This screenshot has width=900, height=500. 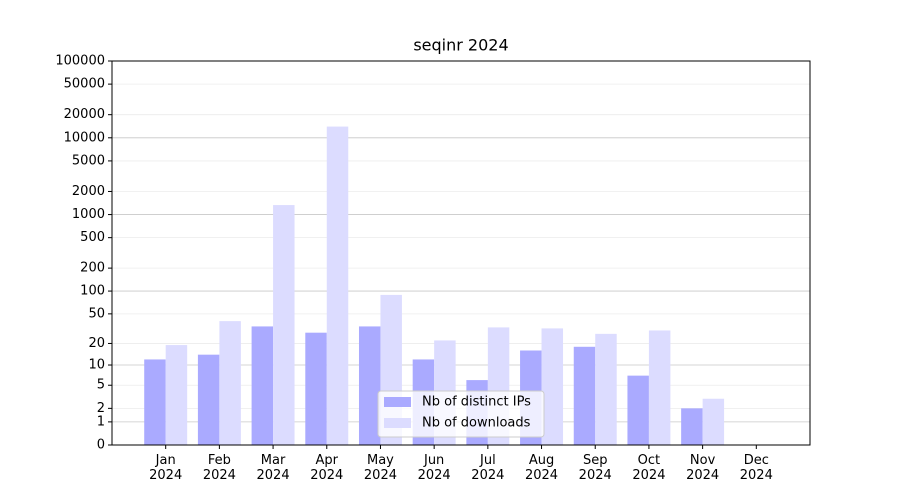 What do you see at coordinates (476, 423) in the screenshot?
I see `legend-label: Nb of downloads` at bounding box center [476, 423].